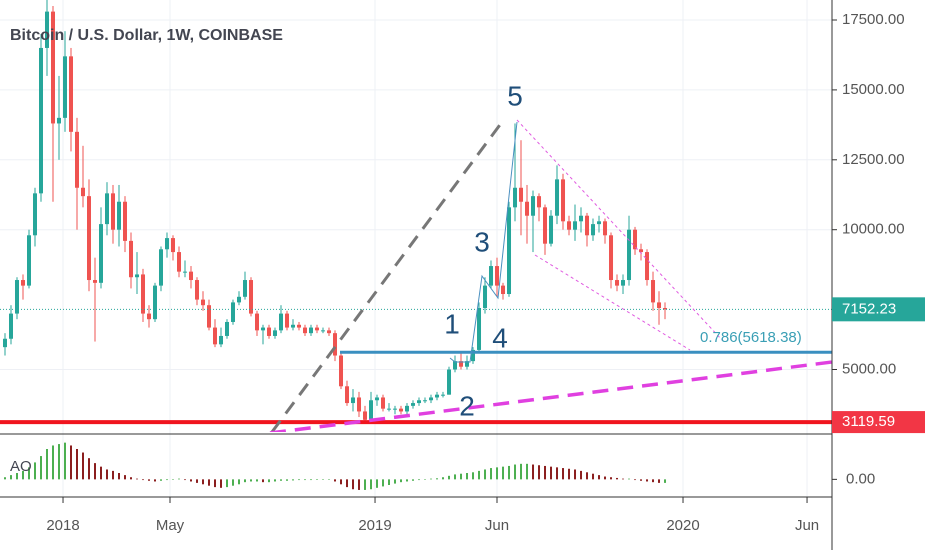  What do you see at coordinates (868, 421) in the screenshot?
I see `support-label: 3119.59` at bounding box center [868, 421].